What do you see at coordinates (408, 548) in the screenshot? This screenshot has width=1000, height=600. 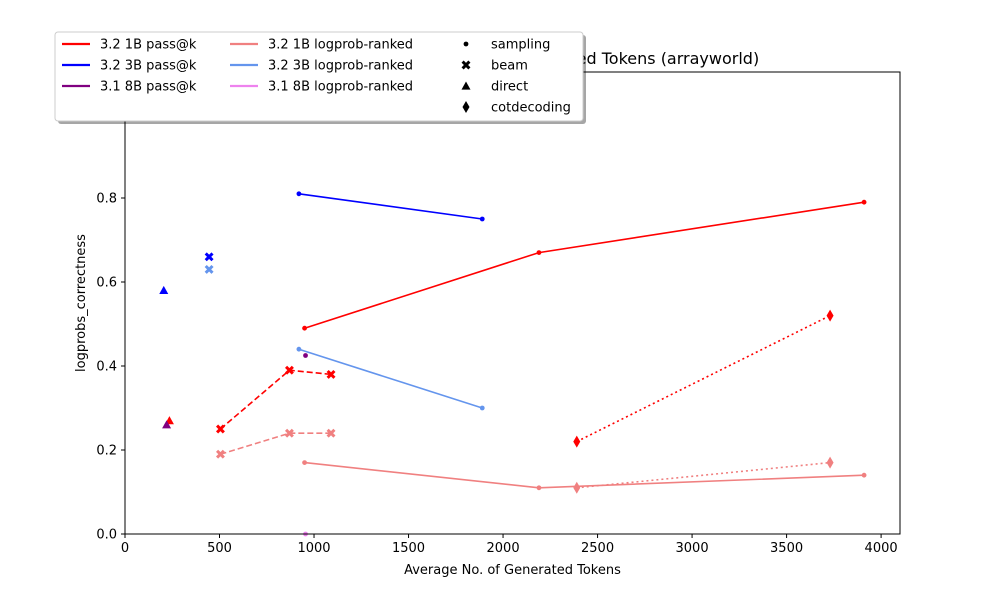 I see `x-tick-label: 1500` at bounding box center [408, 548].